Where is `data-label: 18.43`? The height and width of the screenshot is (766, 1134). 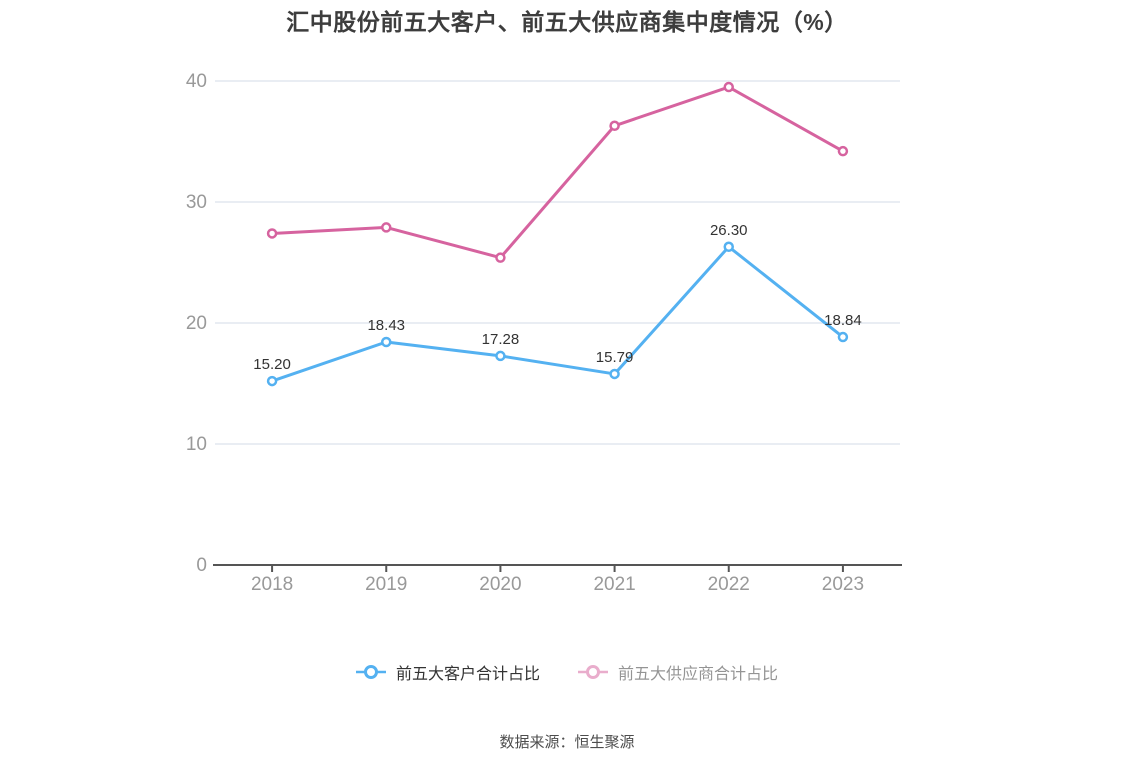
data-label: 18.43 is located at coordinates (386, 325).